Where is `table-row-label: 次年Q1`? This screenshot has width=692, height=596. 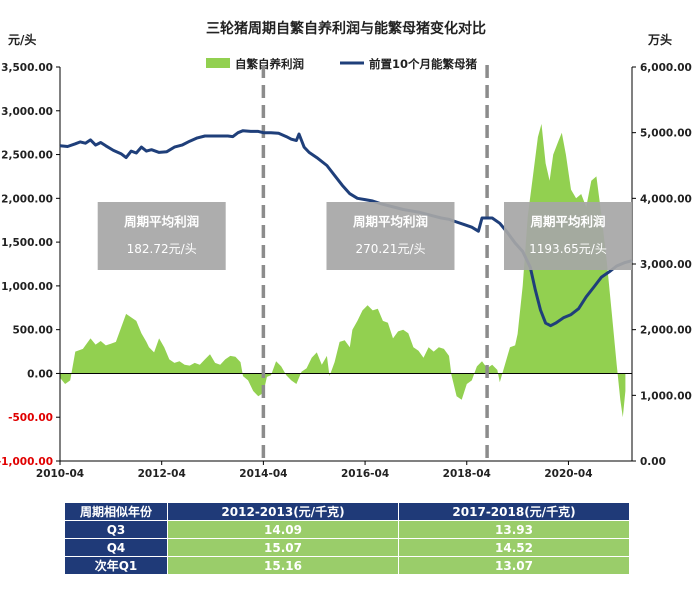
table-row-label: 次年Q1 is located at coordinates (116, 565).